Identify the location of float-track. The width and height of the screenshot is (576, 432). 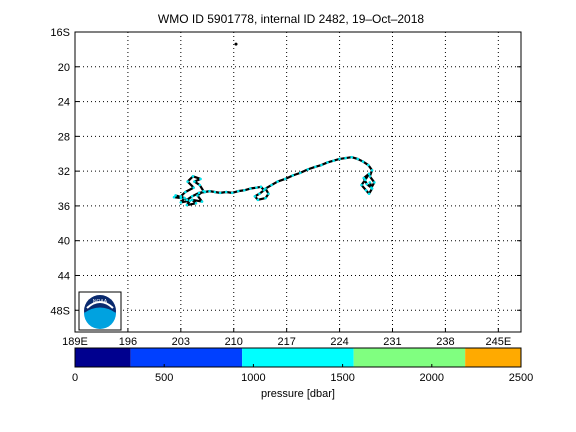
(274, 181).